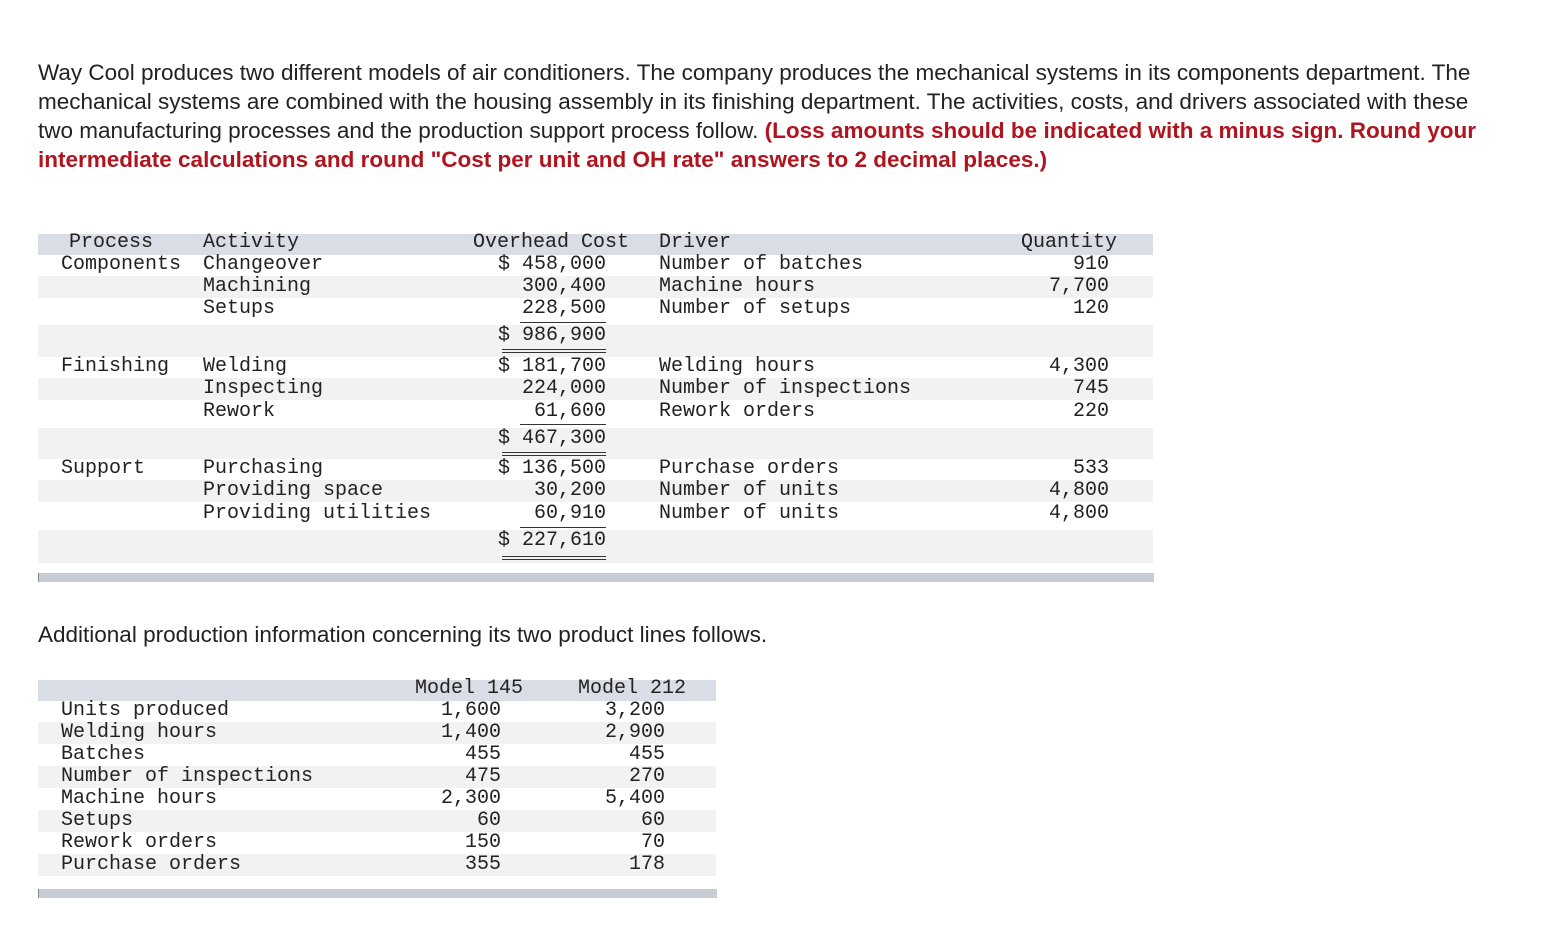 The height and width of the screenshot is (934, 1558). I want to click on row-label: Machine hours, so click(139, 798).